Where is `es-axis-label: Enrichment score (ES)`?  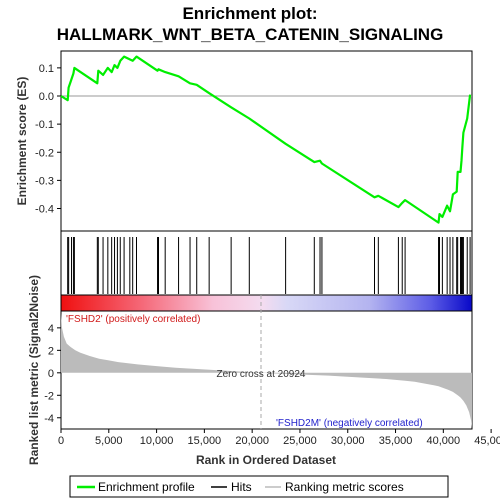
es-axis-label: Enrichment score (ES) is located at coordinates (22, 141).